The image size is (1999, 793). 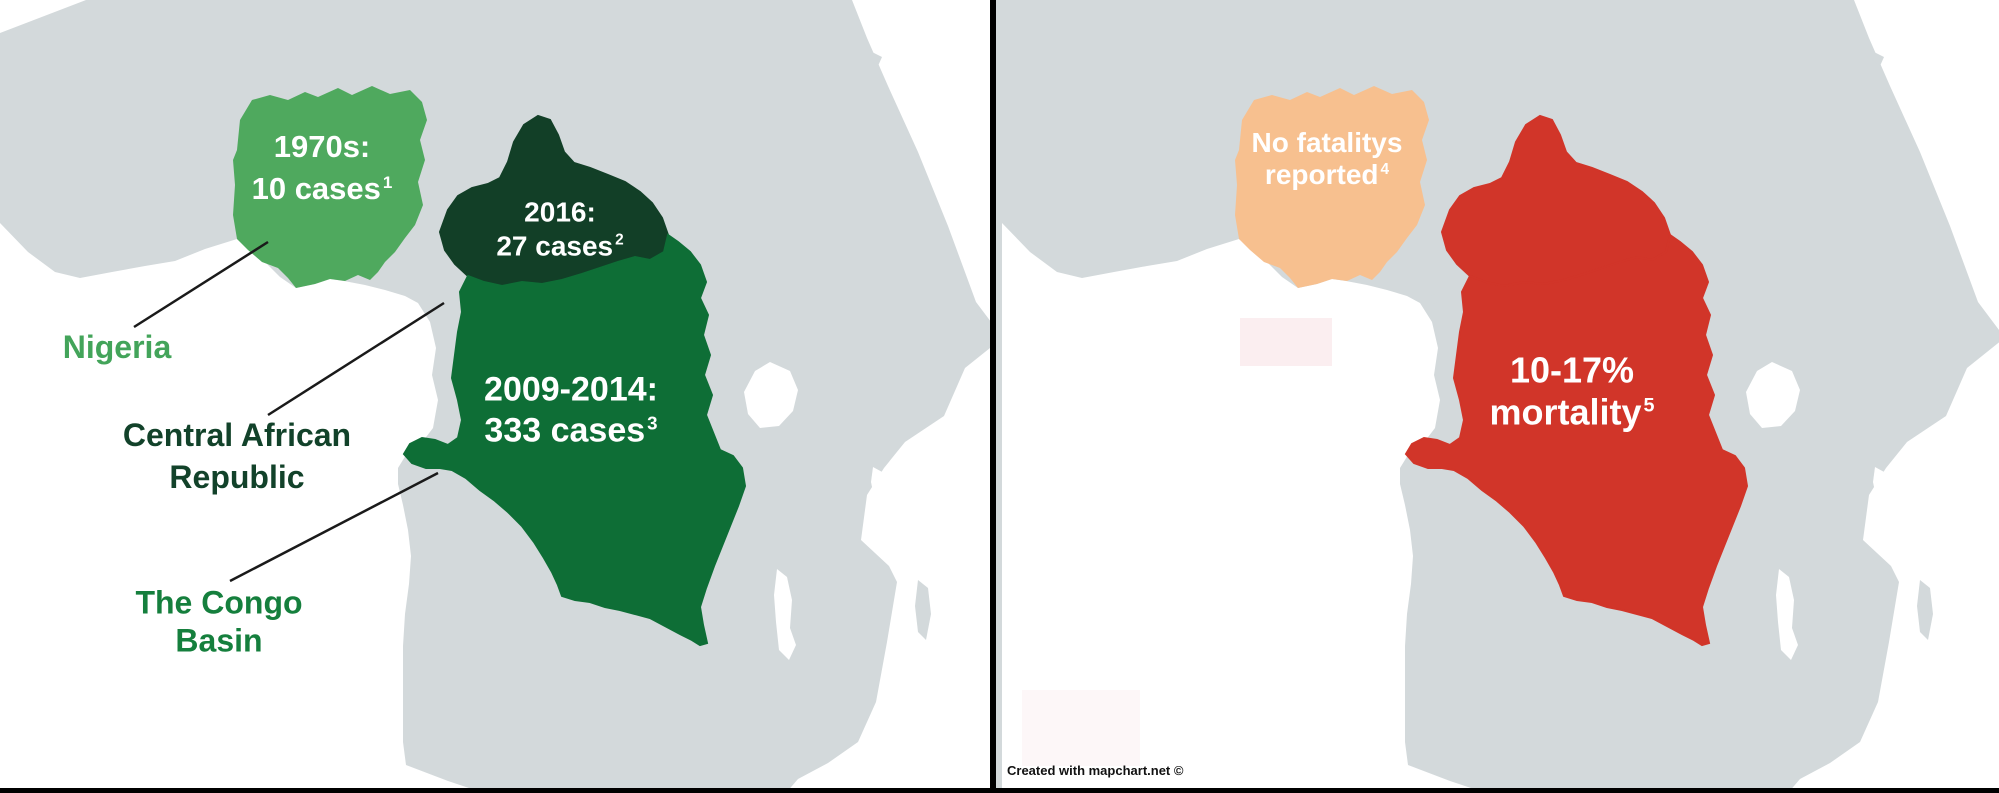 I want to click on island-hook-left, so click(x=876, y=59).